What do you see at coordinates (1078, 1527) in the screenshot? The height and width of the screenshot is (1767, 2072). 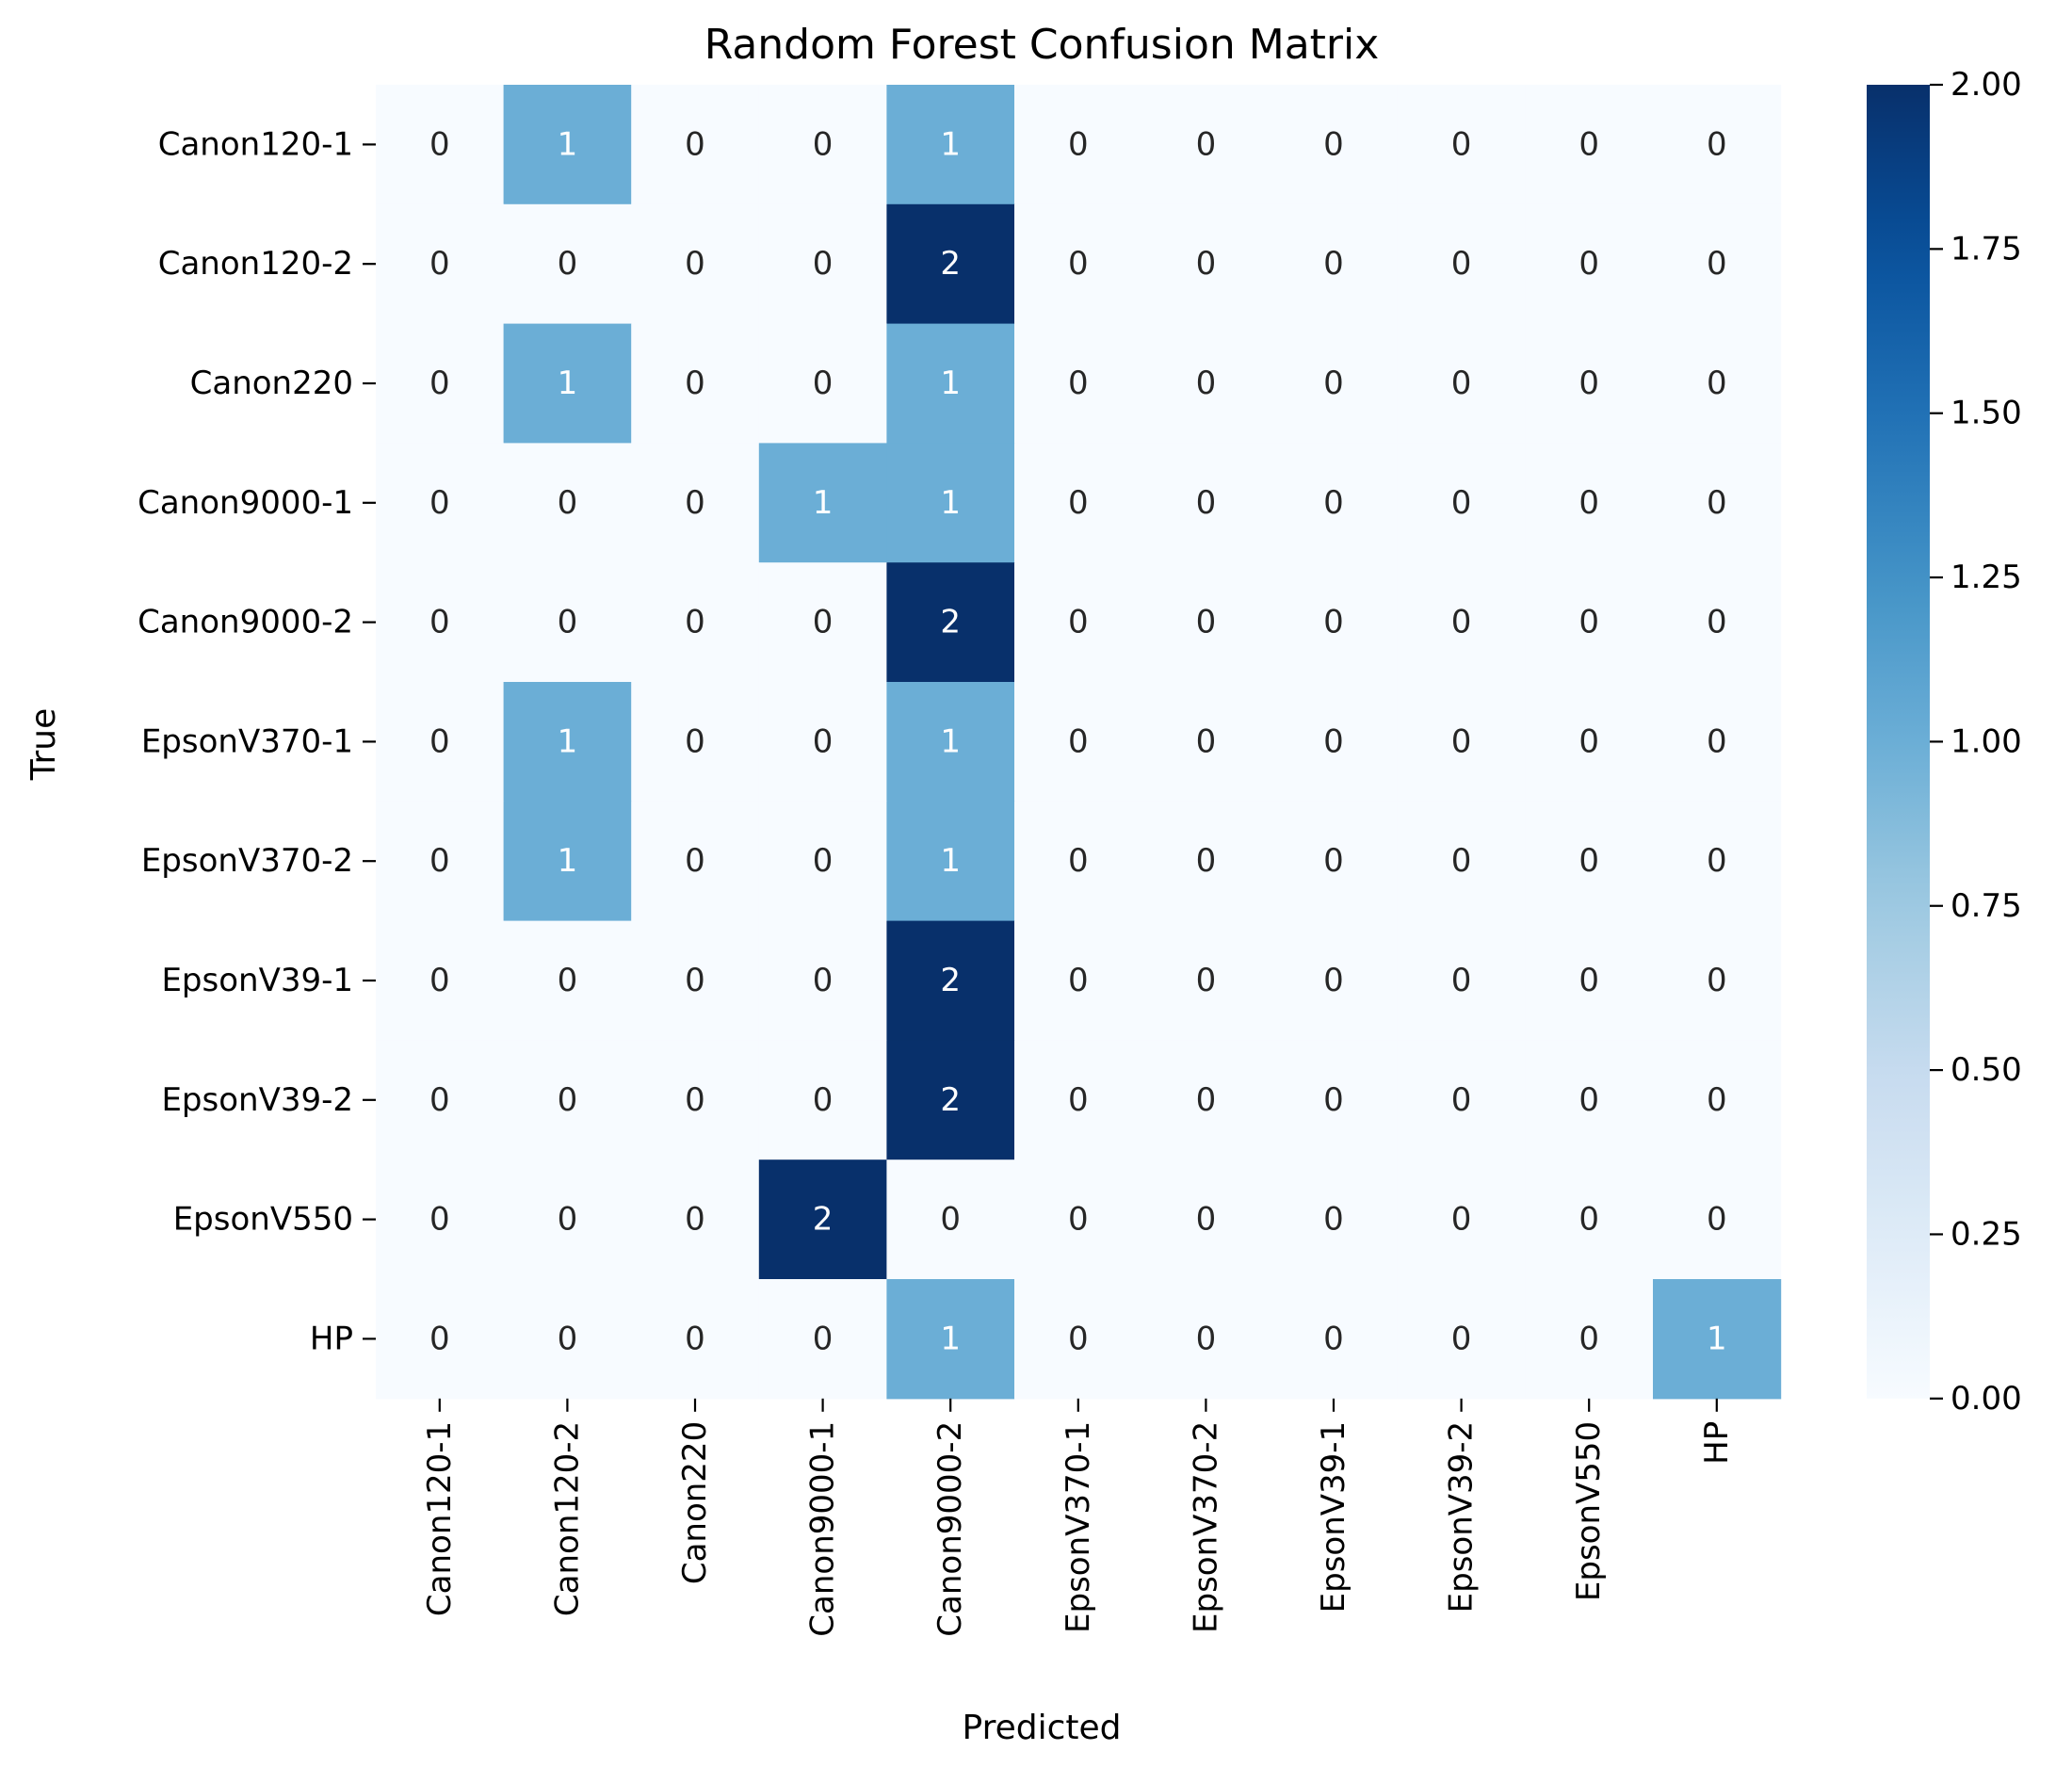 I see `x-tick-label: EpsonV370-1` at bounding box center [1078, 1527].